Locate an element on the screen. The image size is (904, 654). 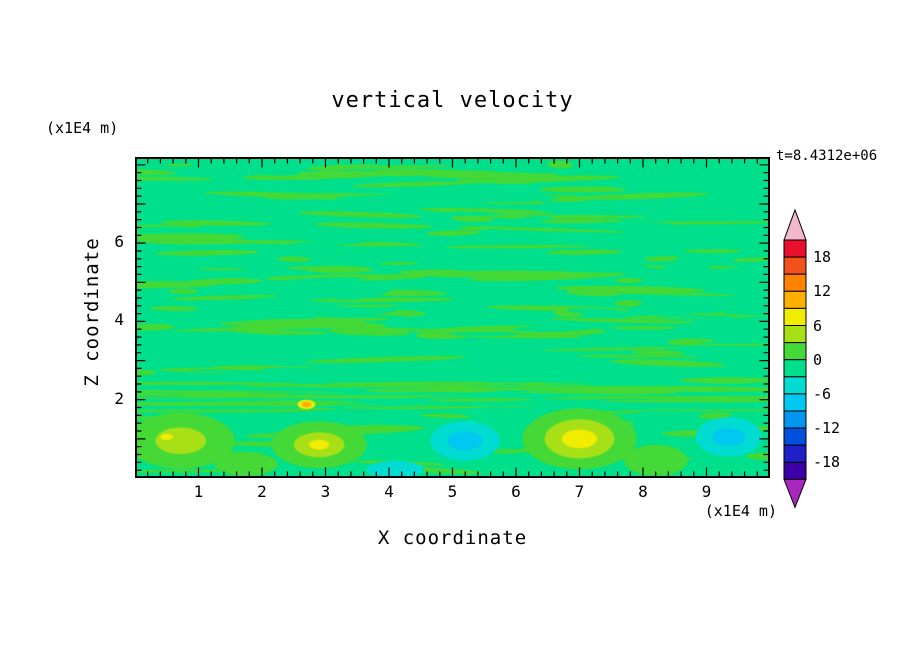
z-tick-label-4: 4 is located at coordinates (119, 320).